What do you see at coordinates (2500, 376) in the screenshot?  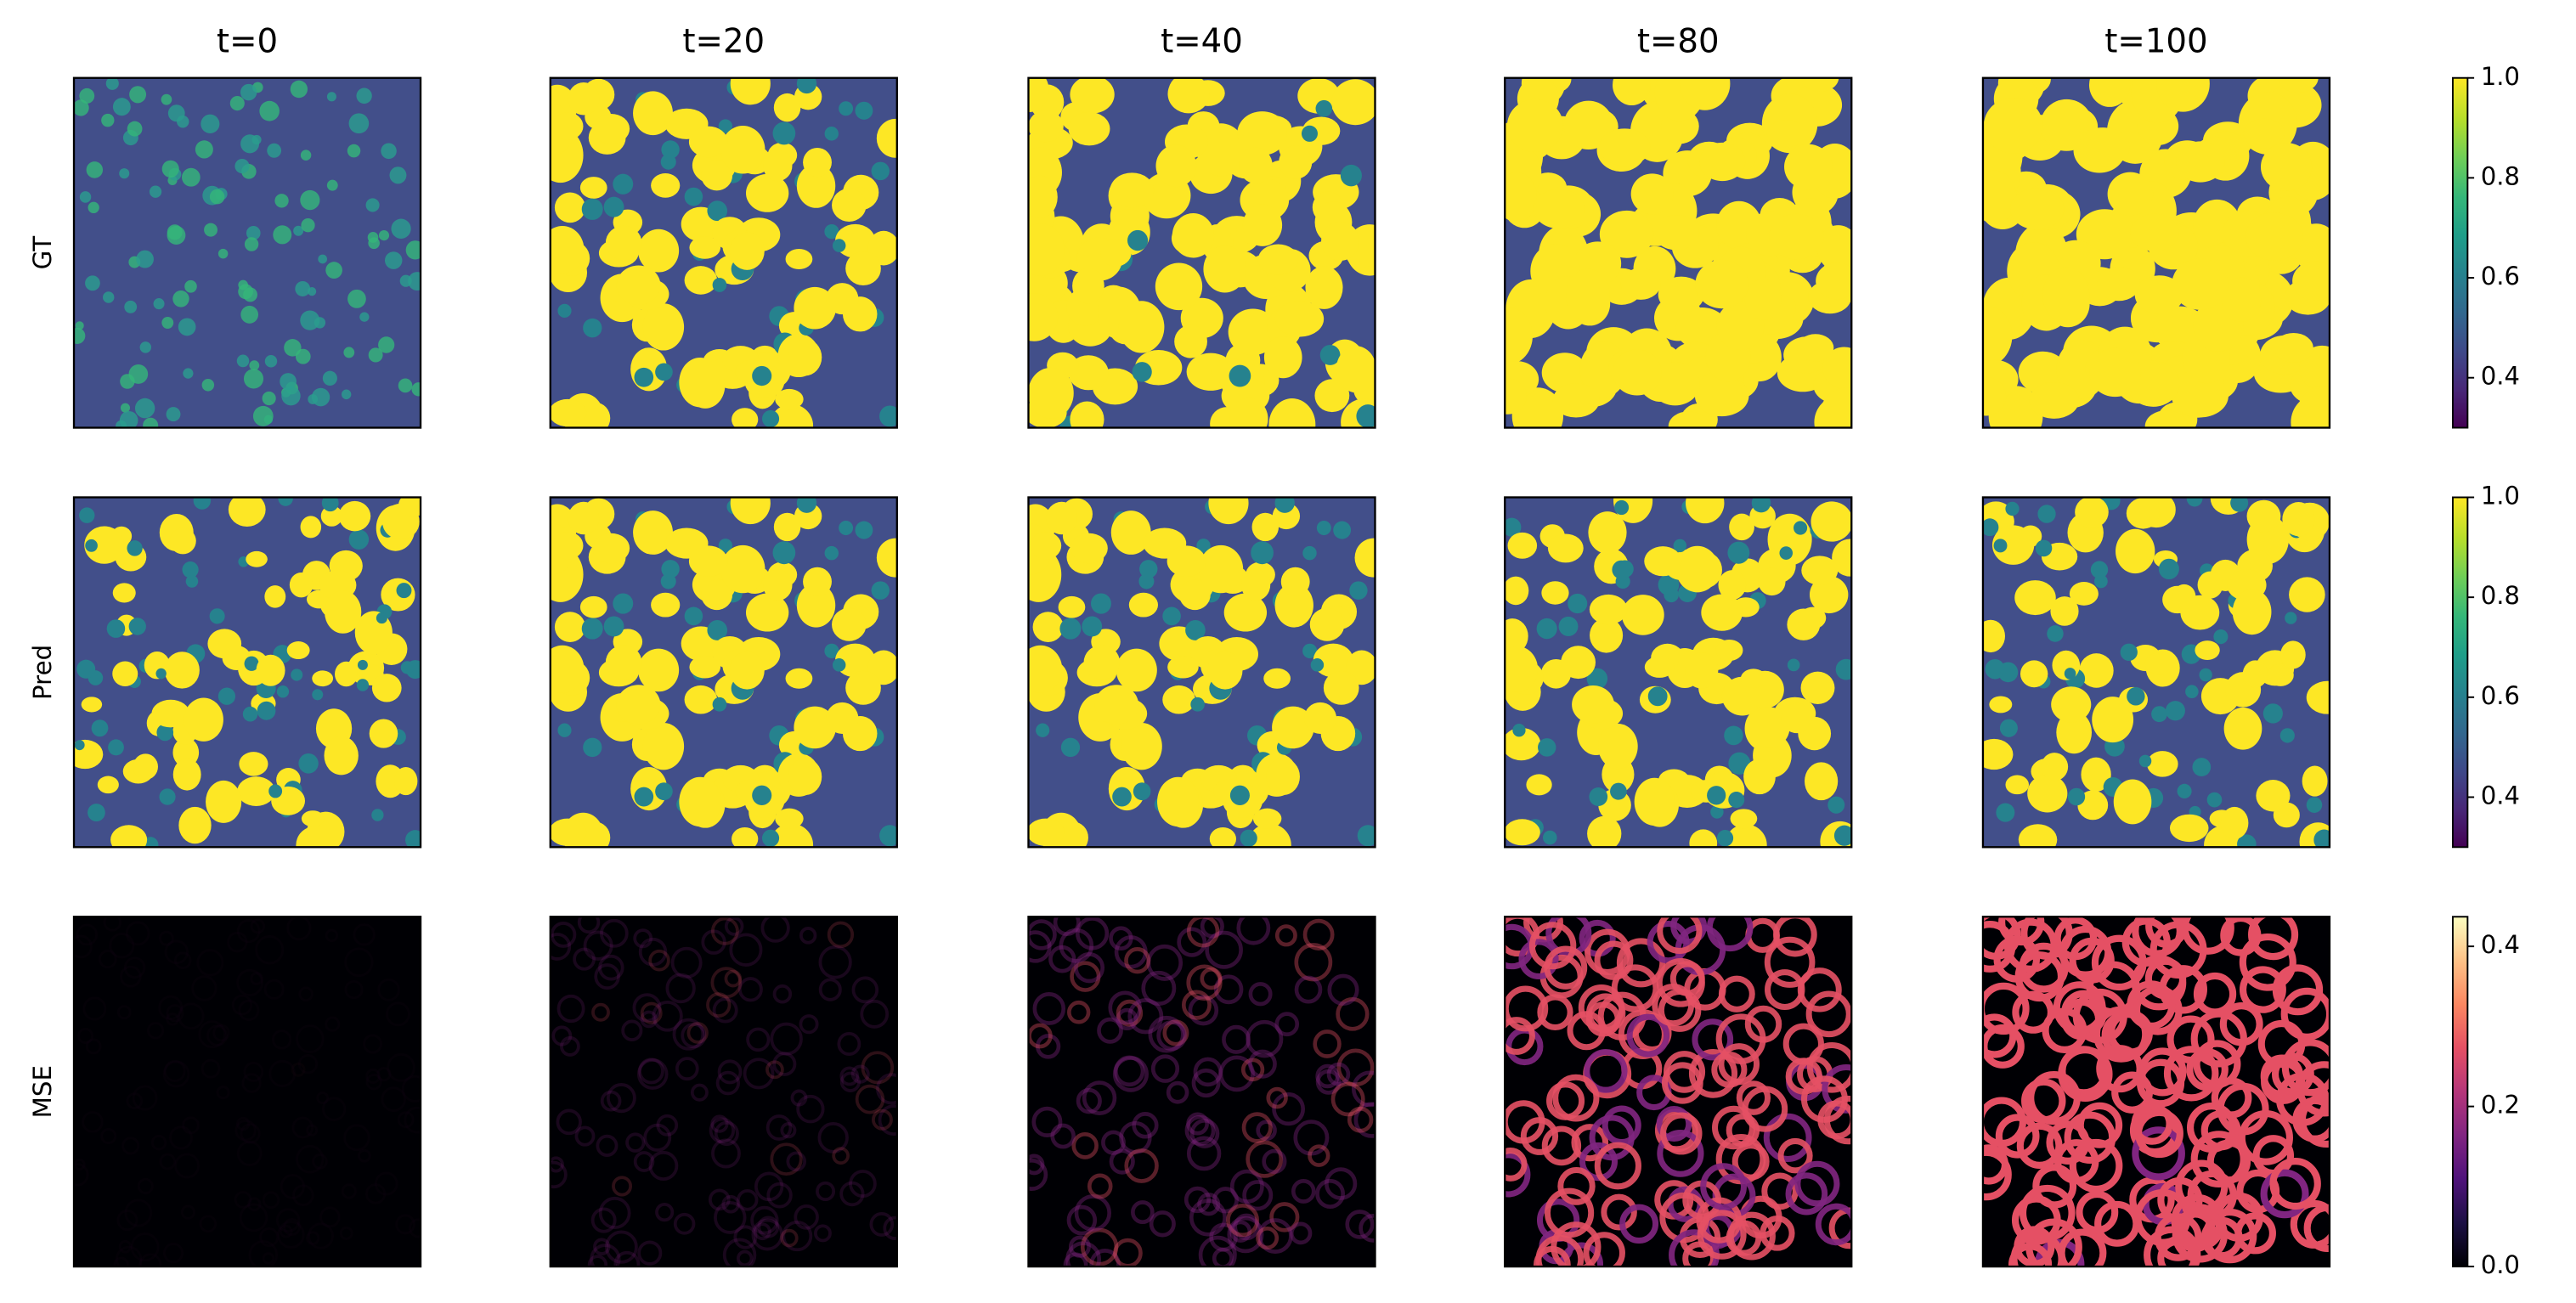 I see `colorbar-tick-label: 0.4` at bounding box center [2500, 376].